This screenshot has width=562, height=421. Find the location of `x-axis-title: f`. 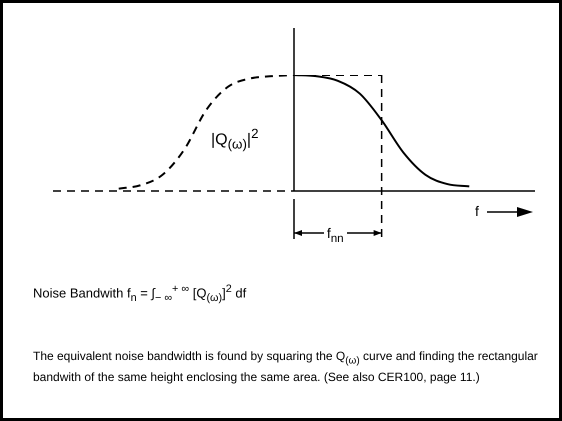

x-axis-title: f is located at coordinates (477, 211).